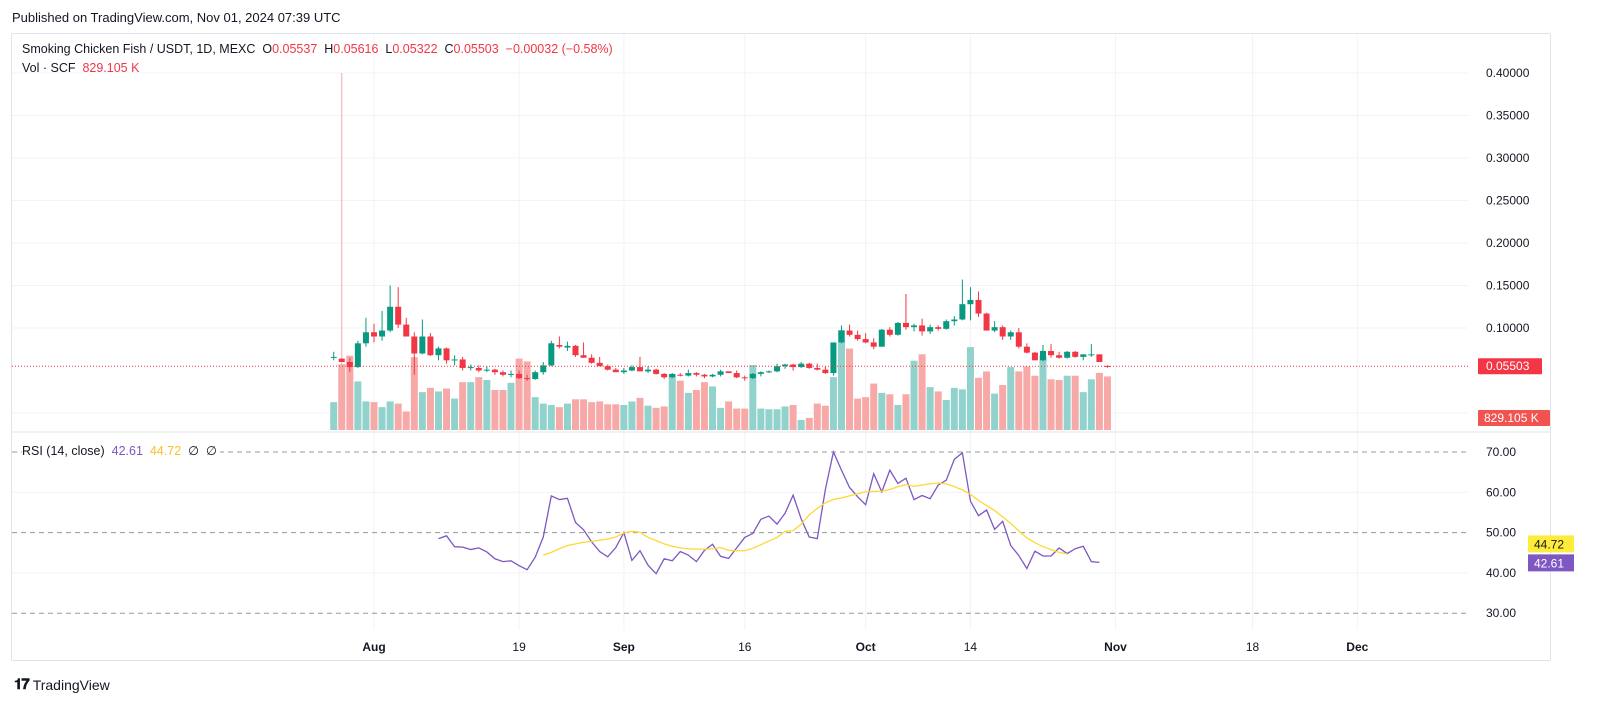 The width and height of the screenshot is (1600, 718). Describe the element at coordinates (62, 684) in the screenshot. I see `footer-branding: 𝟏𝟕 TradingView` at that location.